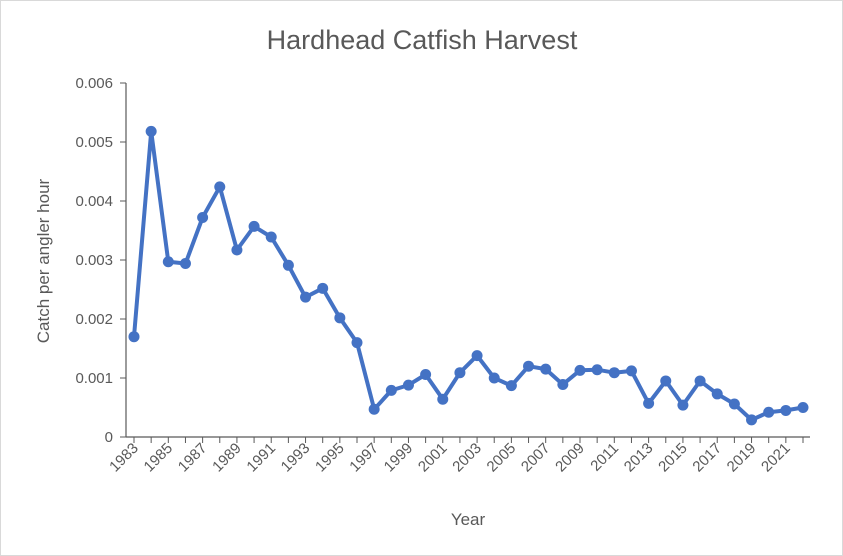 The image size is (843, 556). What do you see at coordinates (43, 260) in the screenshot?
I see `y-axis-title: Catch per angler hour` at bounding box center [43, 260].